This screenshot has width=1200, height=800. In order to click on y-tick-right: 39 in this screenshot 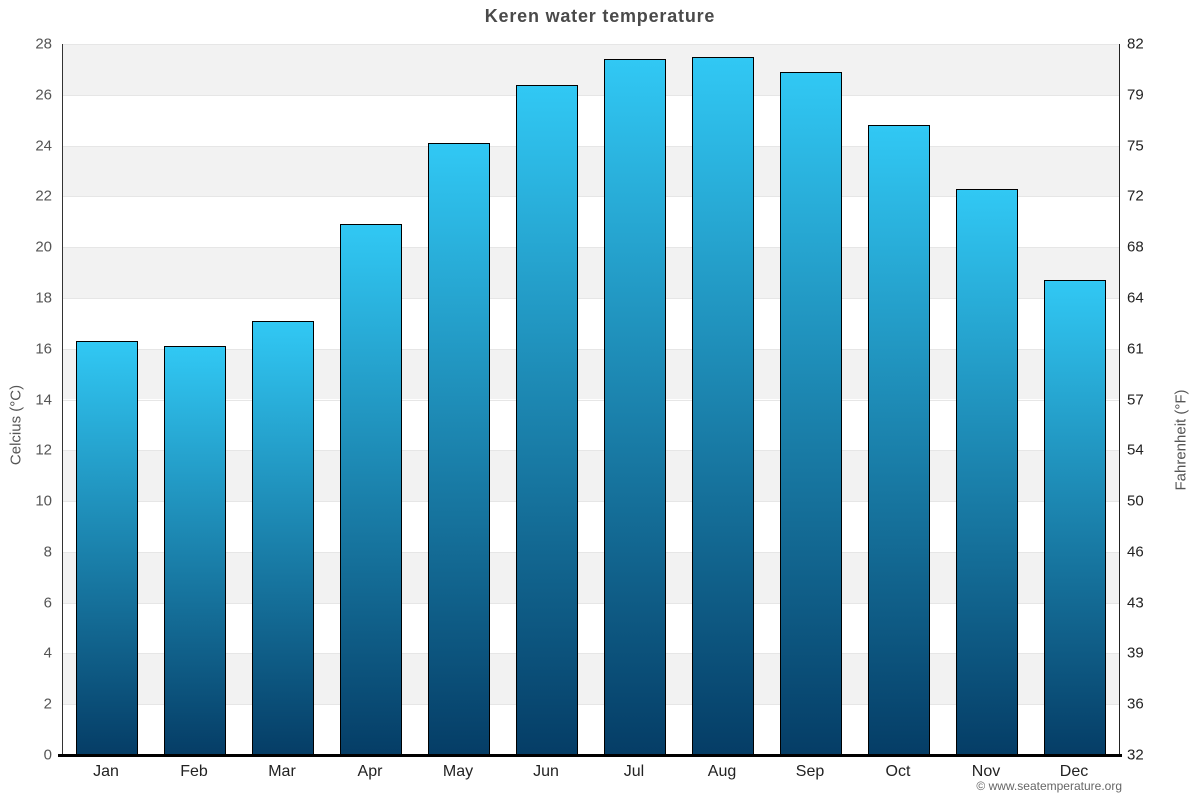, I will do `click(1135, 653)`.